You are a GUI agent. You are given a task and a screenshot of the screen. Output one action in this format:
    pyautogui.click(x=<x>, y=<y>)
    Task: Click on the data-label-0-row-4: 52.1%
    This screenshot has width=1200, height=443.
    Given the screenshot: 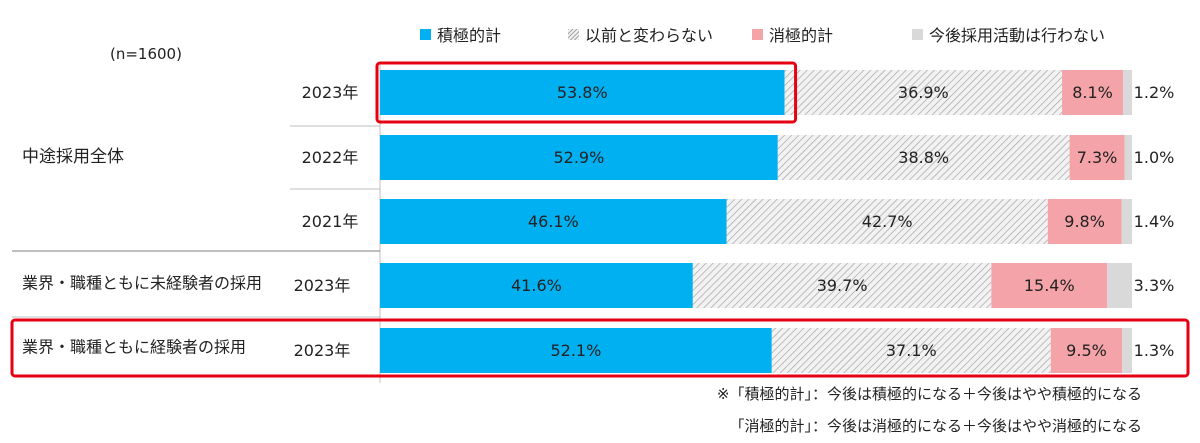 What is the action you would take?
    pyautogui.click(x=575, y=350)
    